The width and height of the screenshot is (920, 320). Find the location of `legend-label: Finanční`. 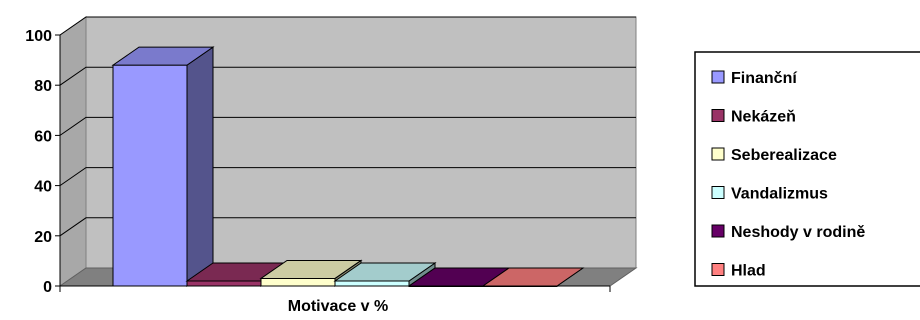

legend-label: Finanční is located at coordinates (764, 78).